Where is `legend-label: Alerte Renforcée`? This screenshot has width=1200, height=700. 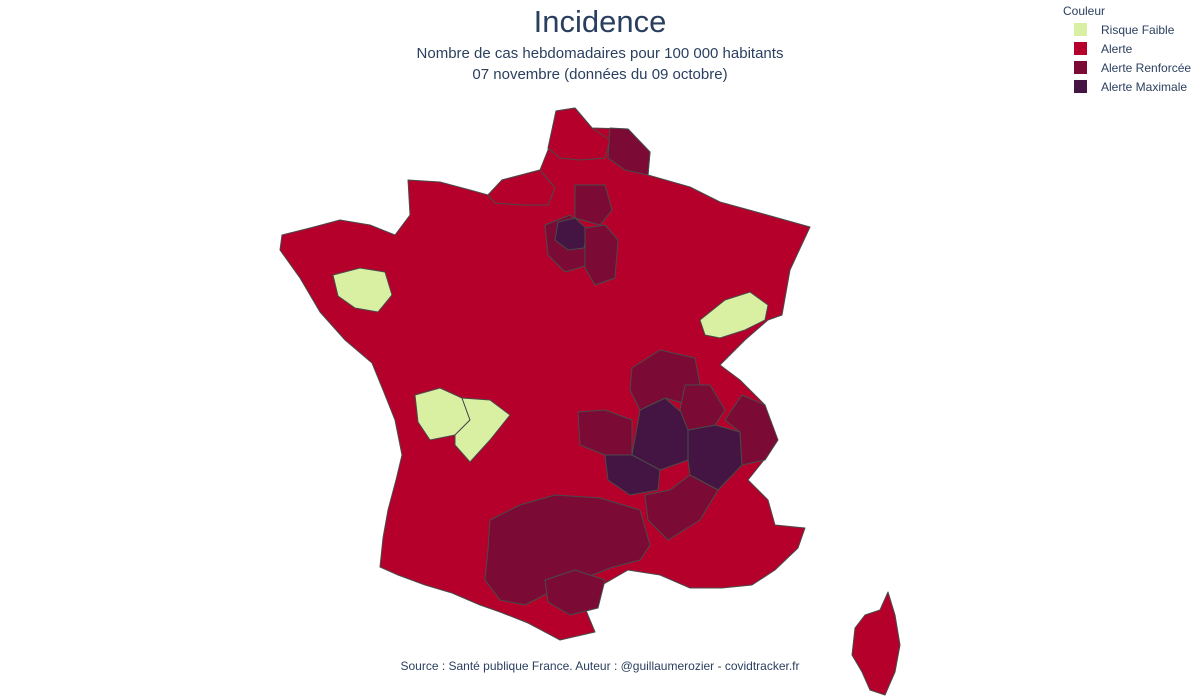
legend-label: Alerte Renforcée is located at coordinates (1146, 67).